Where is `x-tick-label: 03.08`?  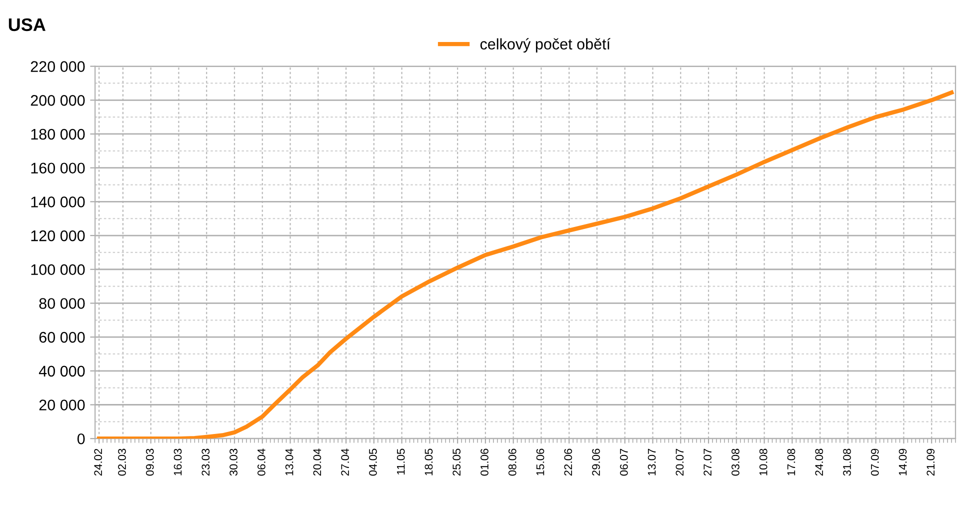
x-tick-label: 03.08 is located at coordinates (736, 462).